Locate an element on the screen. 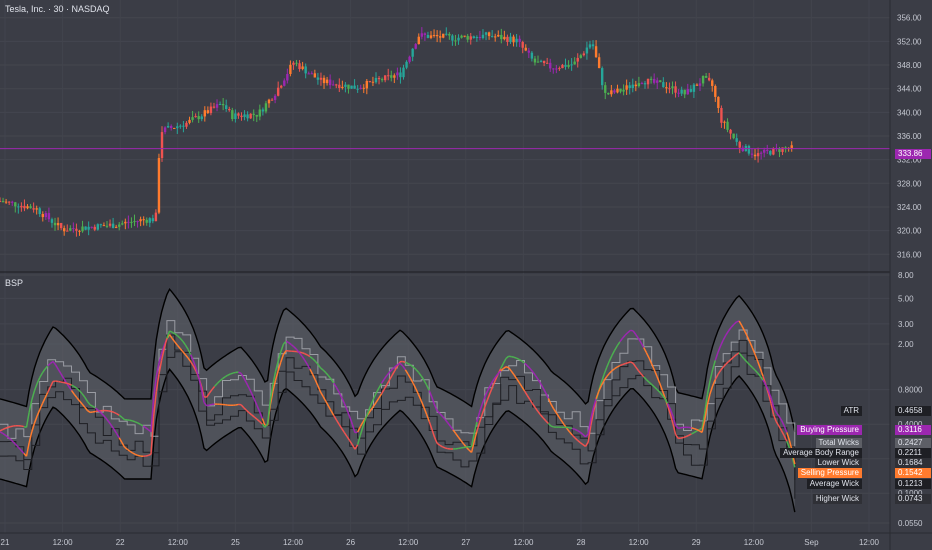 The image size is (932, 550). atr-label: ATR is located at coordinates (851, 411).